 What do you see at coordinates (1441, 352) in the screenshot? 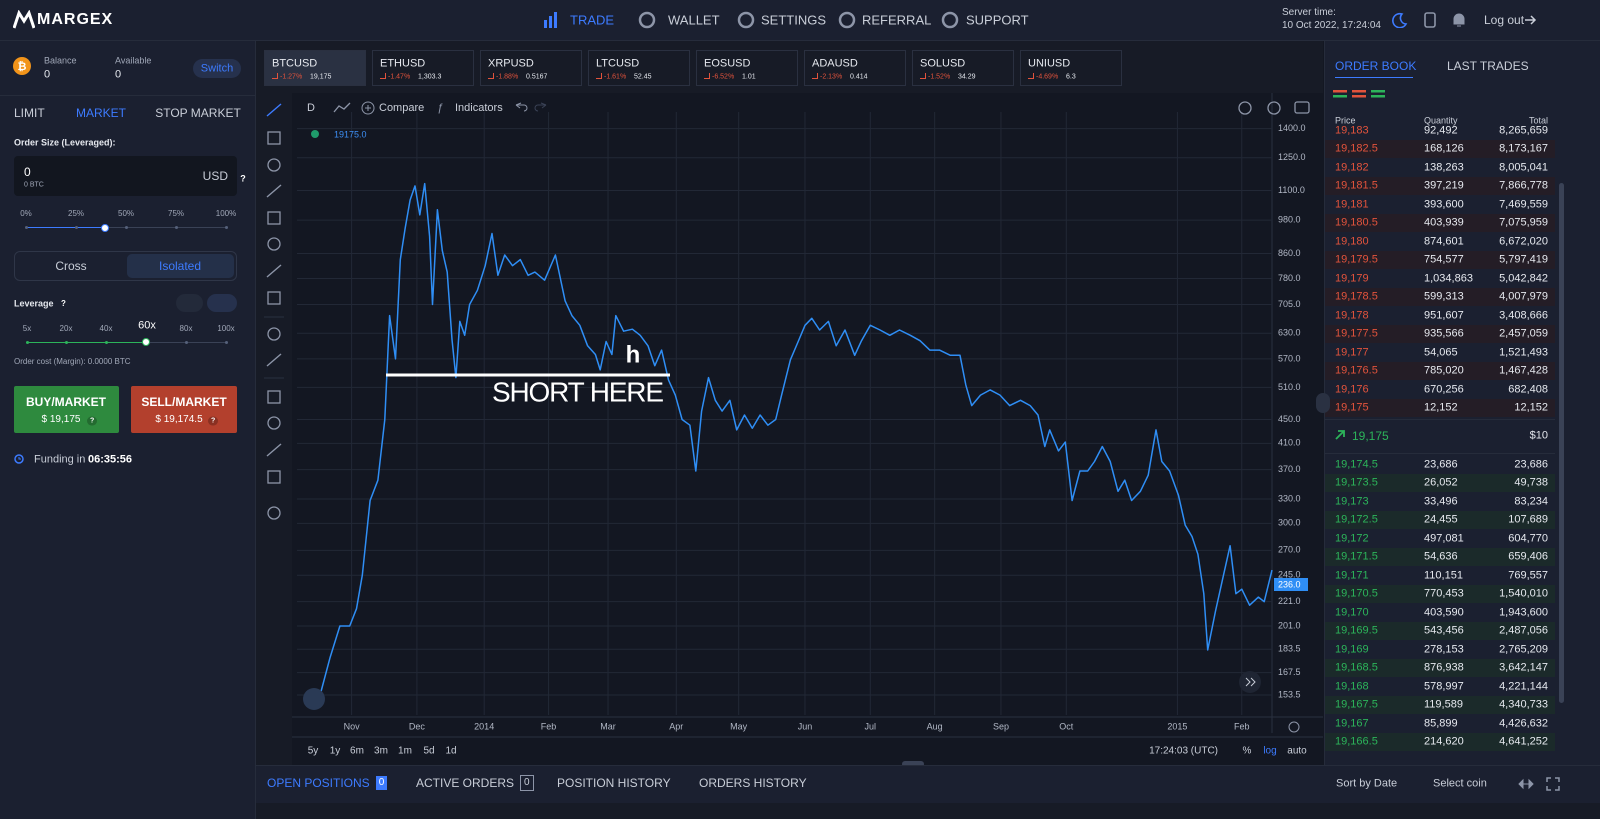
I see `book-quantity: 54,065` at bounding box center [1441, 352].